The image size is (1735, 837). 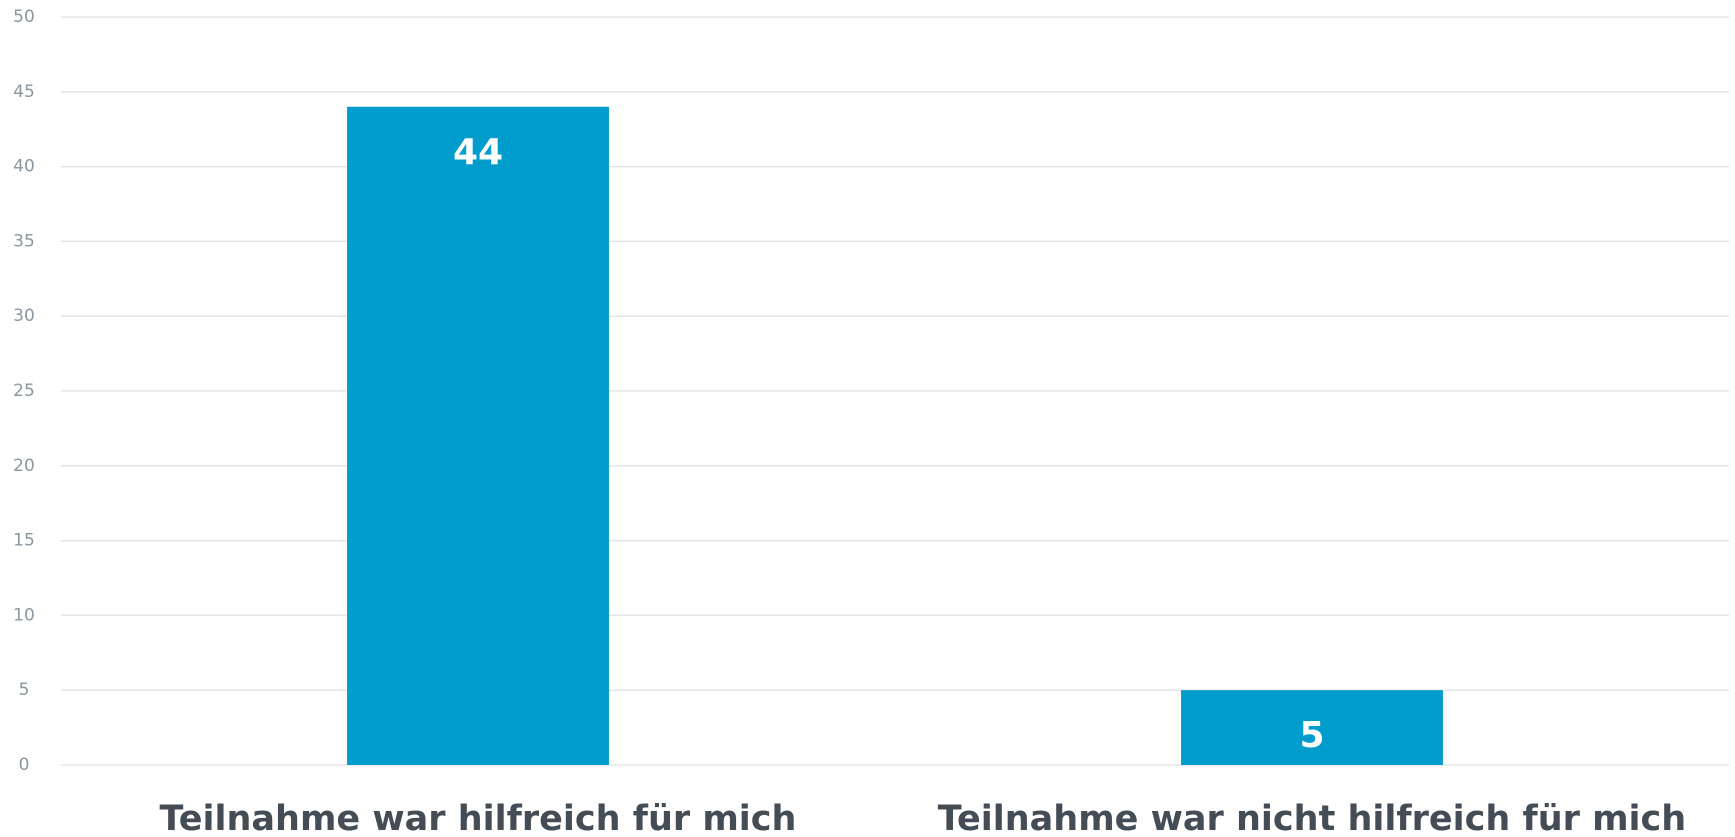 I want to click on x-tick-label: Teilnahme war hilfreich für mich, so click(x=478, y=818).